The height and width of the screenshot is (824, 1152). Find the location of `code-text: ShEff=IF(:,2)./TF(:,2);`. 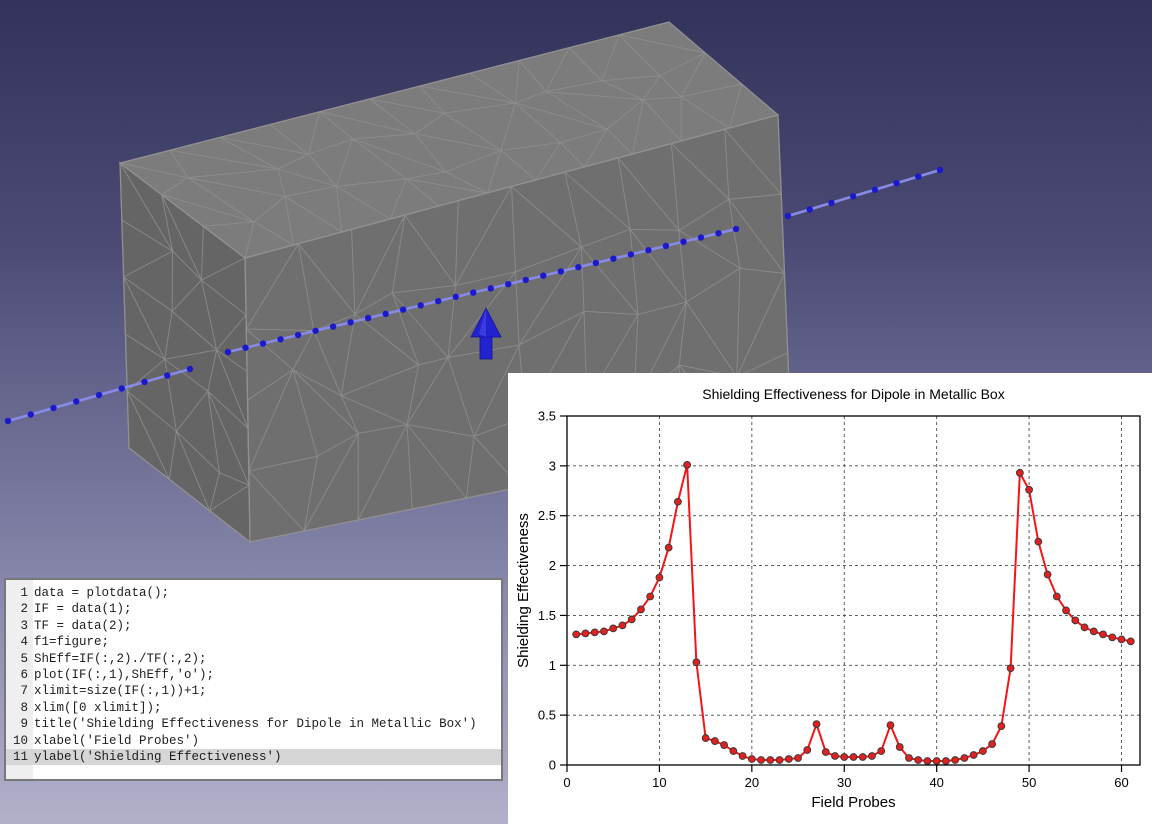

code-text: ShEff=IF(:,2)./TF(:,2); is located at coordinates (120, 658).